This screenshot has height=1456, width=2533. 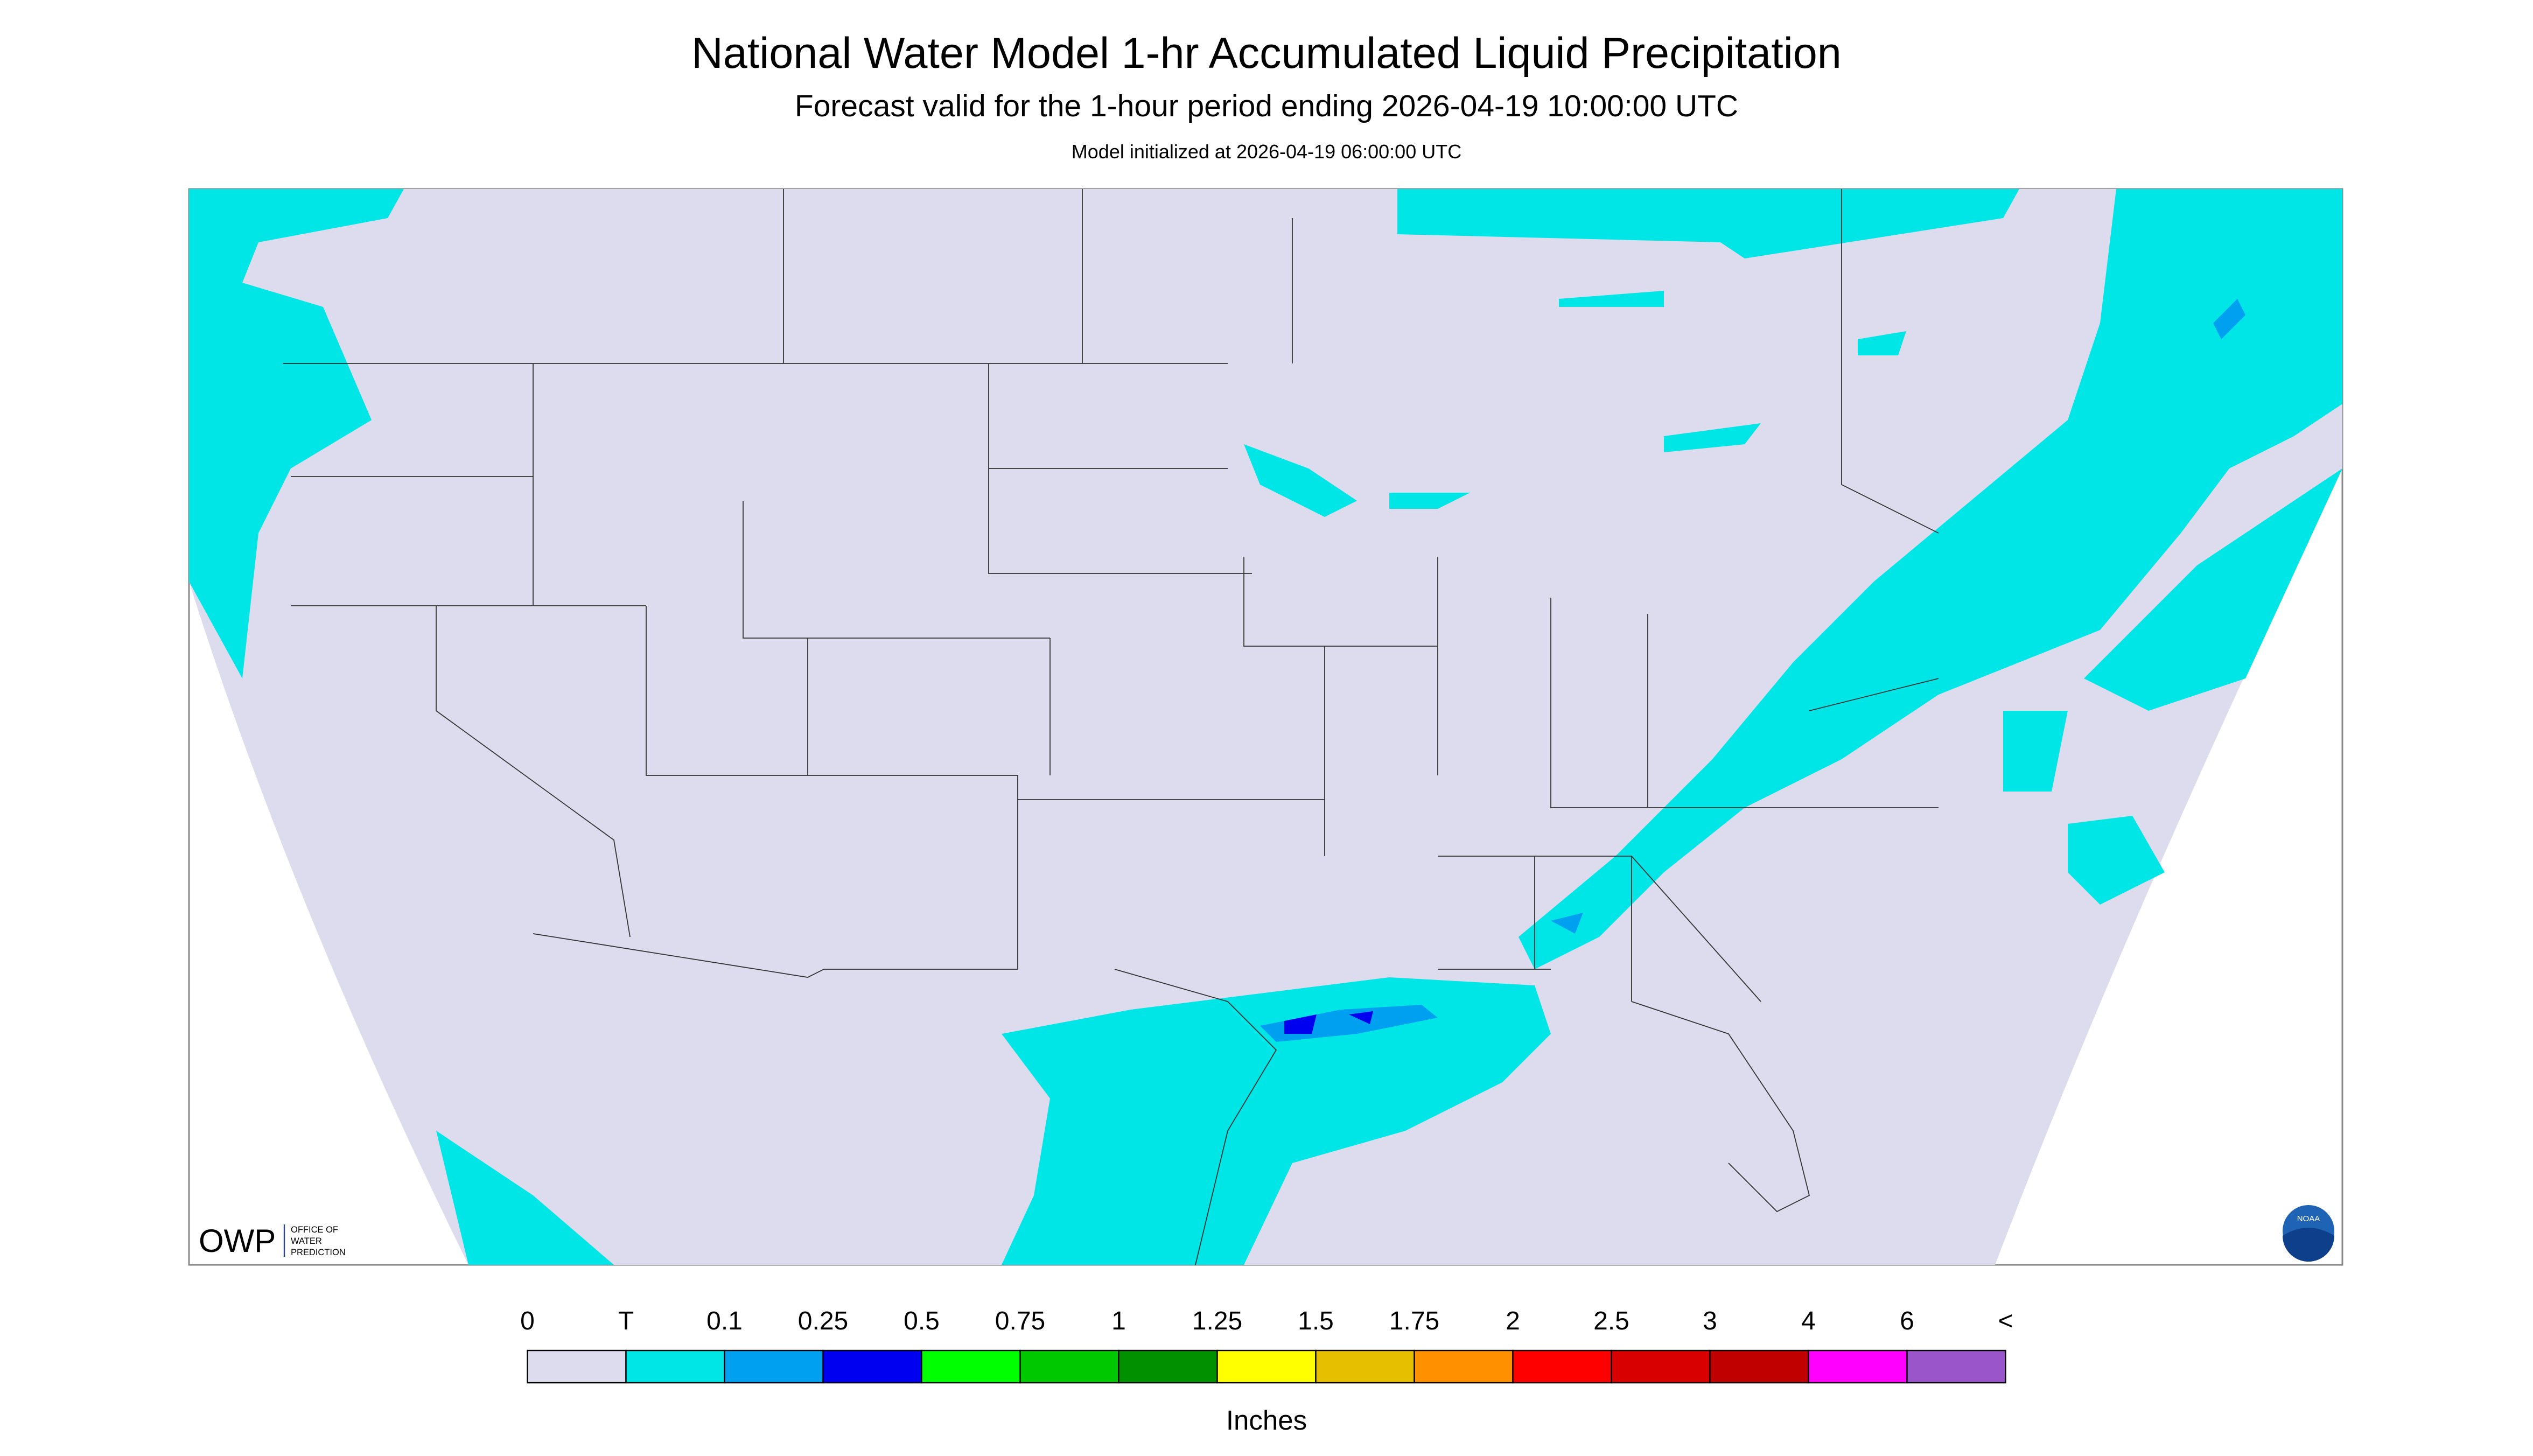 I want to click on owp-text: OFFICE OF, so click(x=314, y=1230).